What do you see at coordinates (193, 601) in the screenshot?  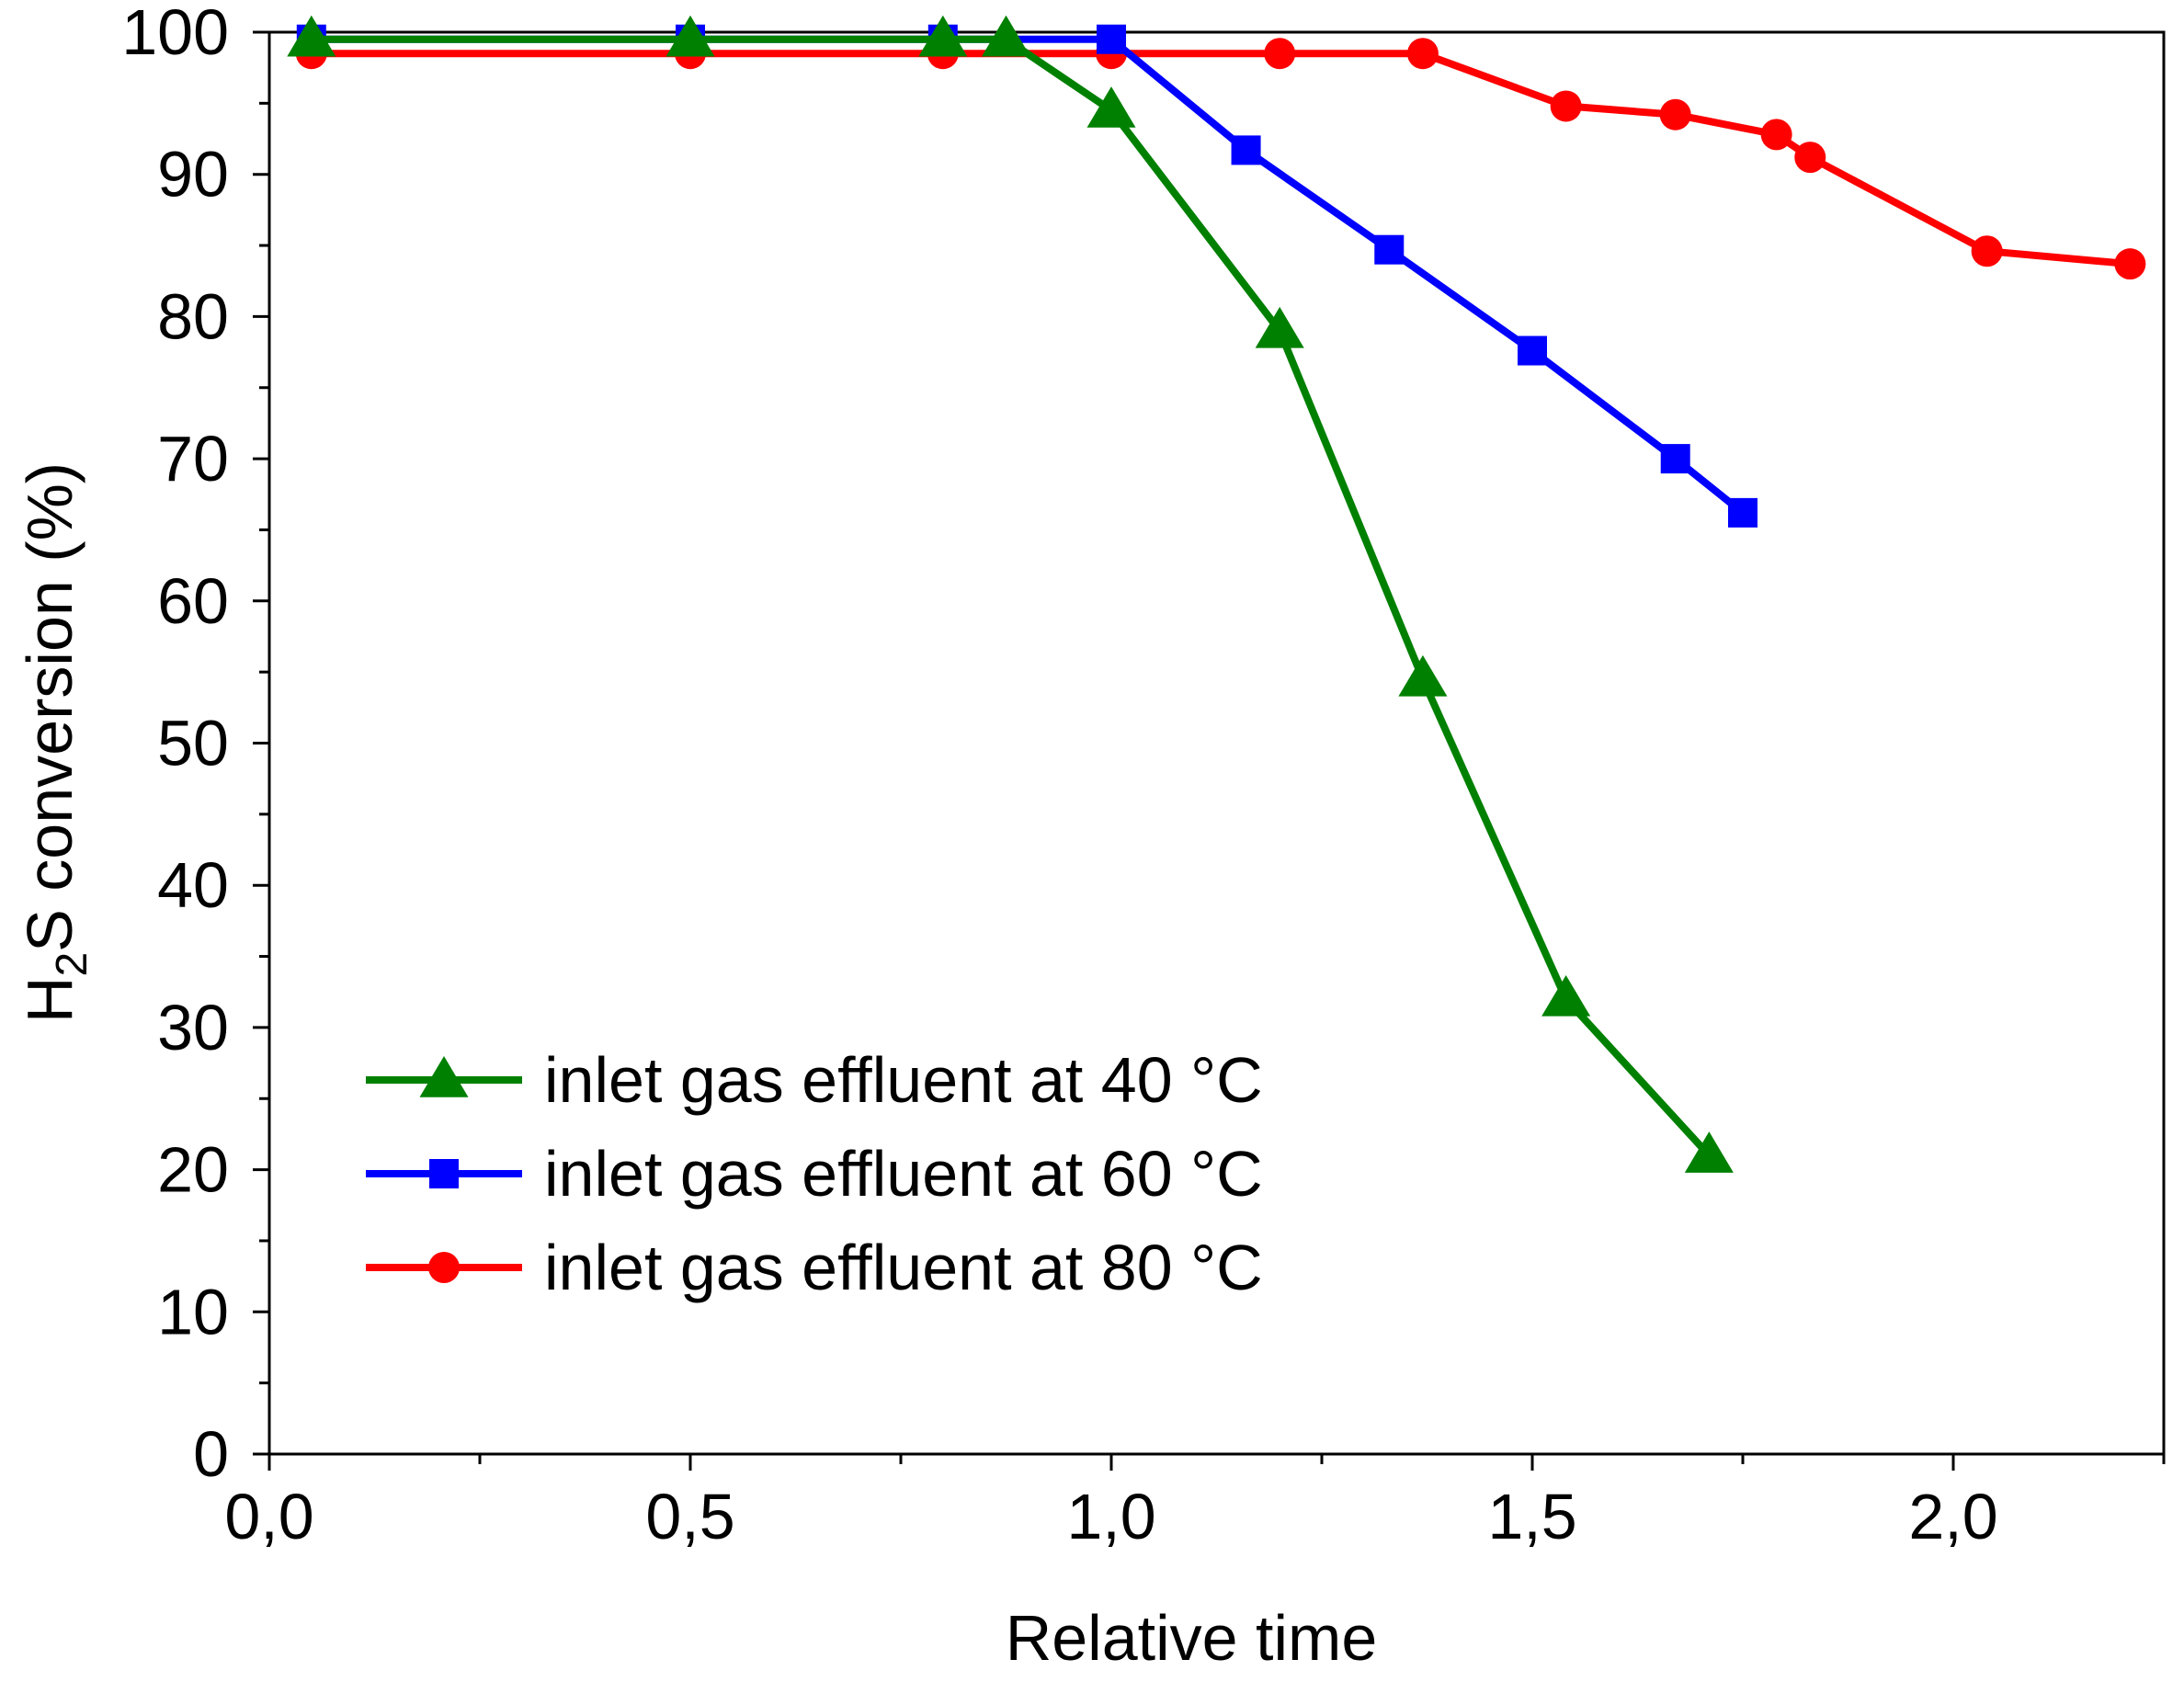 I see `y-tick-label: 60` at bounding box center [193, 601].